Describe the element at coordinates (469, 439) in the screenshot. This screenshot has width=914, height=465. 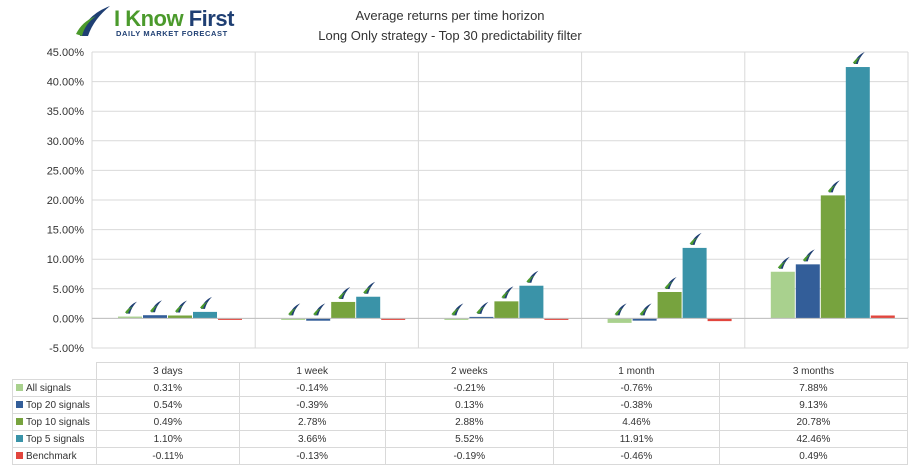
I see `data-label: 5.52%` at that location.